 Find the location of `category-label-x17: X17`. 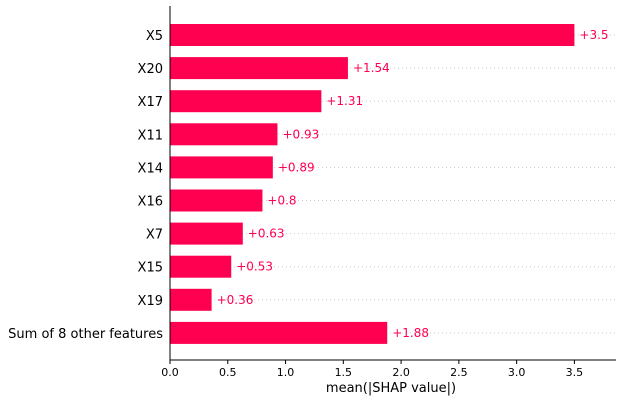

category-label-x17: X17 is located at coordinates (150, 102).